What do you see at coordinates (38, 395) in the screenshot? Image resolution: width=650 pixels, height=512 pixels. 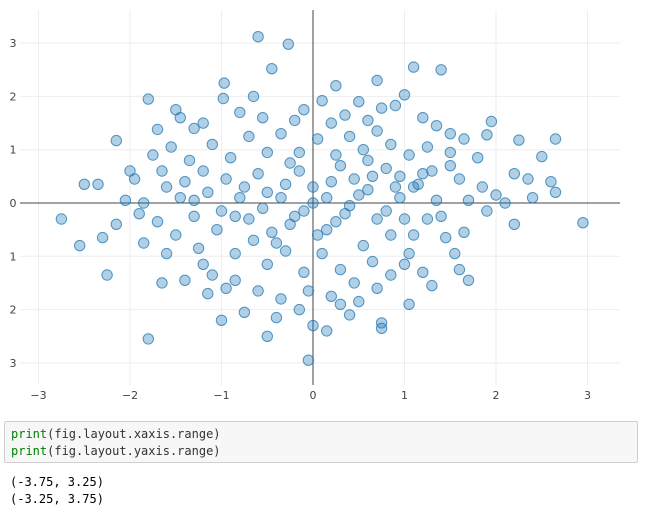 I see `x-tick-label: −3` at bounding box center [38, 395].